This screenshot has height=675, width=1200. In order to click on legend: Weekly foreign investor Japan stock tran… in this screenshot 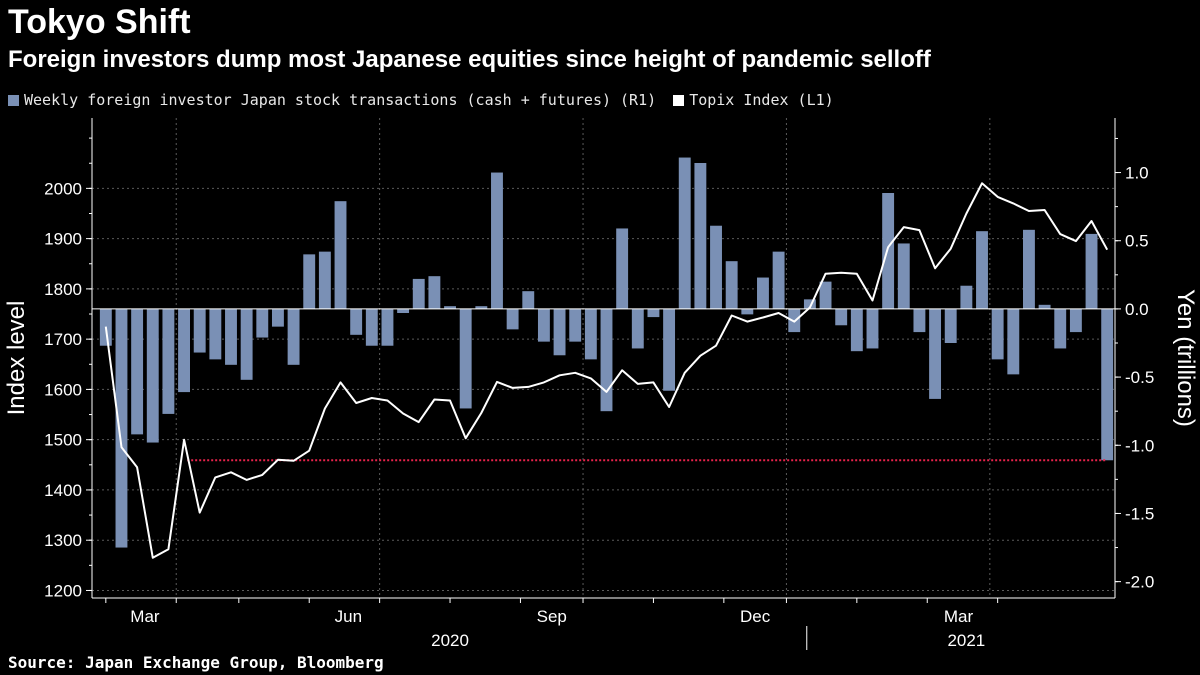, I will do `click(425, 100)`.